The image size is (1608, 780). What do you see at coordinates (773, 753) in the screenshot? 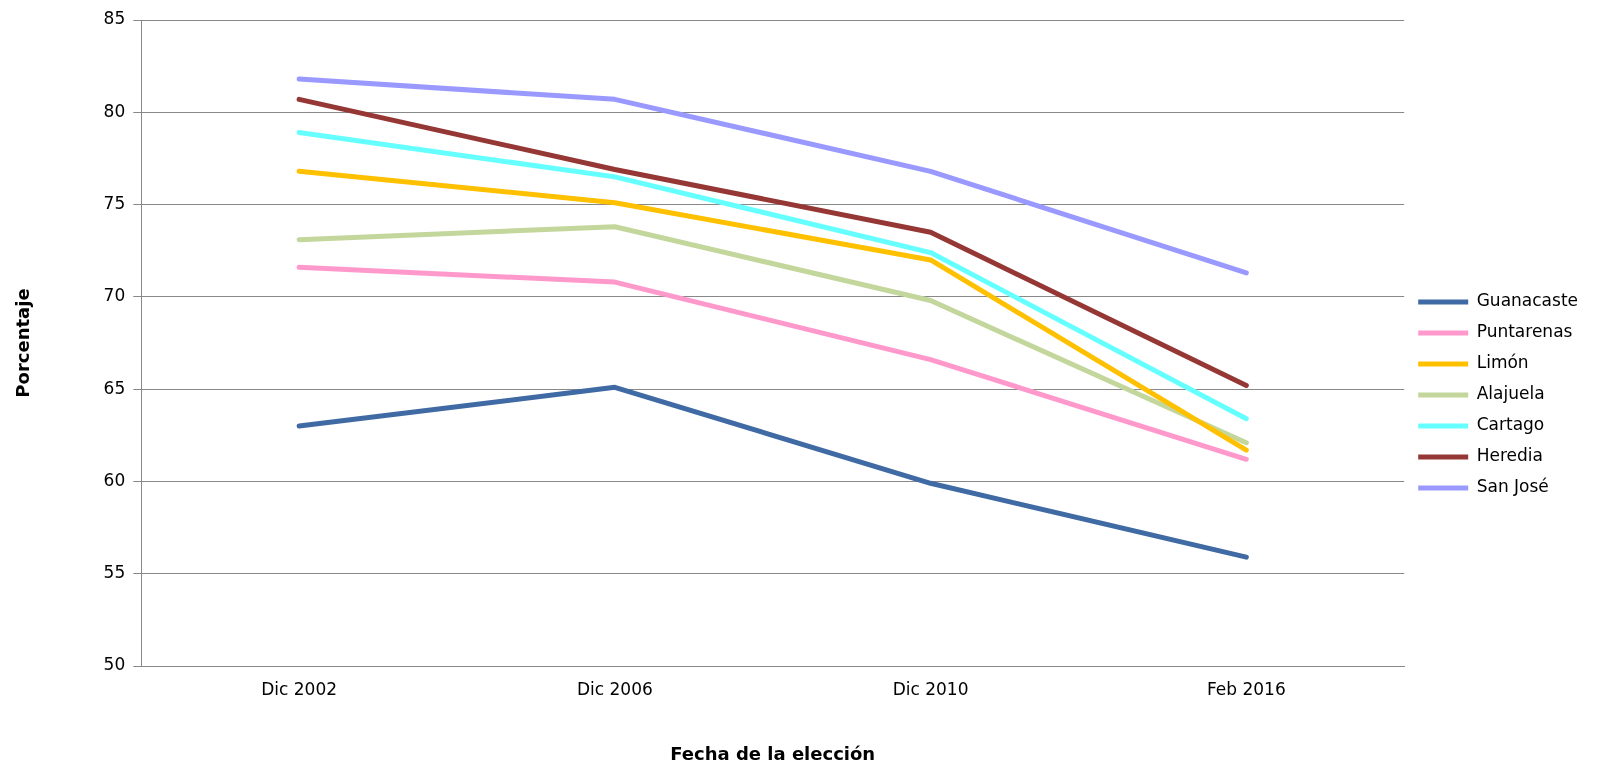
I see `x-axis-title: Fecha de la elección` at bounding box center [773, 753].